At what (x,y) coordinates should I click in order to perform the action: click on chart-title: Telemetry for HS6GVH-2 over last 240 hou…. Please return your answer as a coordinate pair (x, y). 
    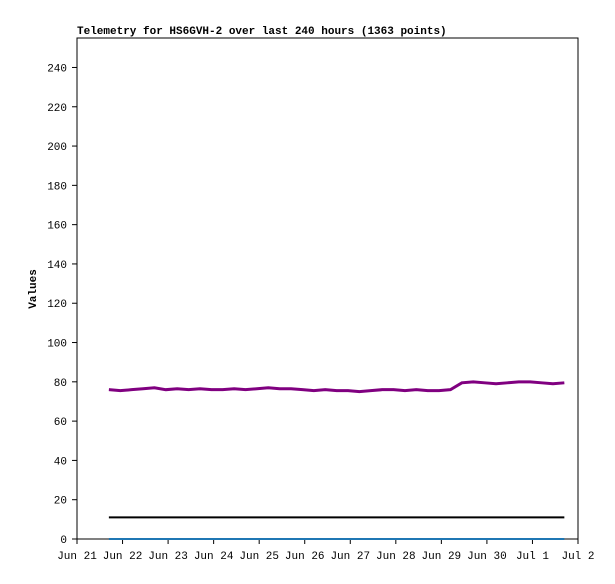
    Looking at the image, I should click on (262, 32).